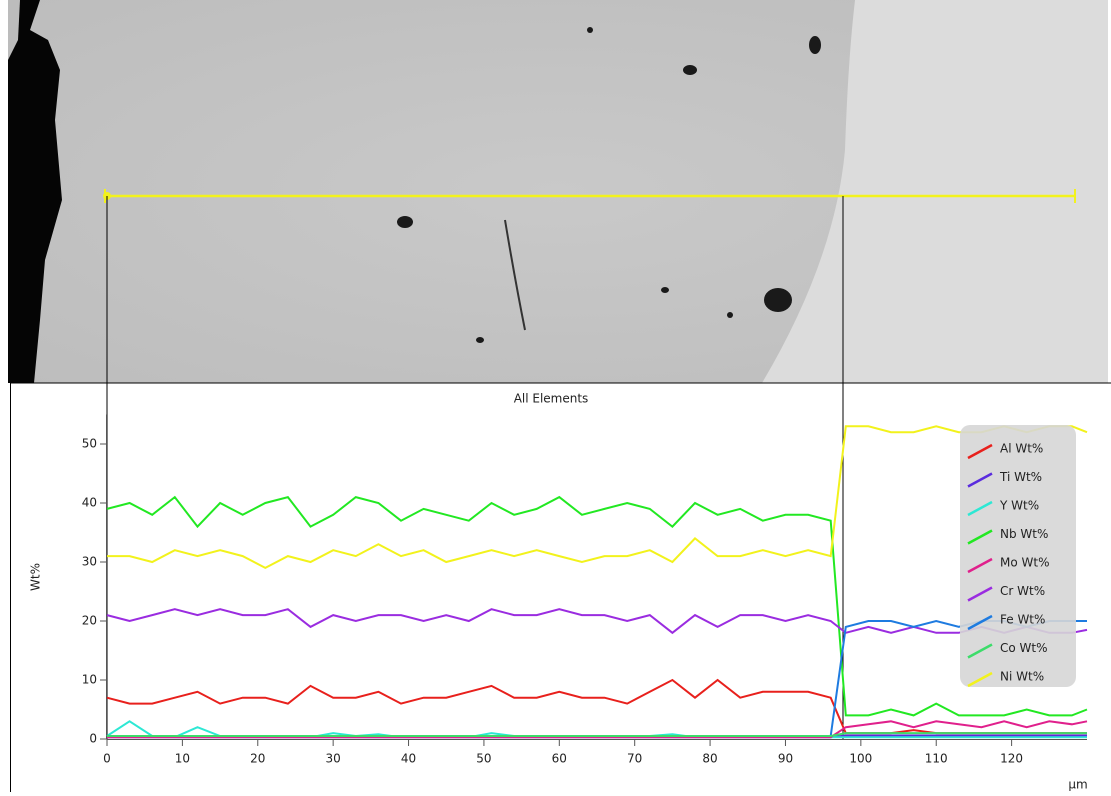 The width and height of the screenshot is (1111, 796). Describe the element at coordinates (333, 759) in the screenshot. I see `x-tick-label: 30` at that location.